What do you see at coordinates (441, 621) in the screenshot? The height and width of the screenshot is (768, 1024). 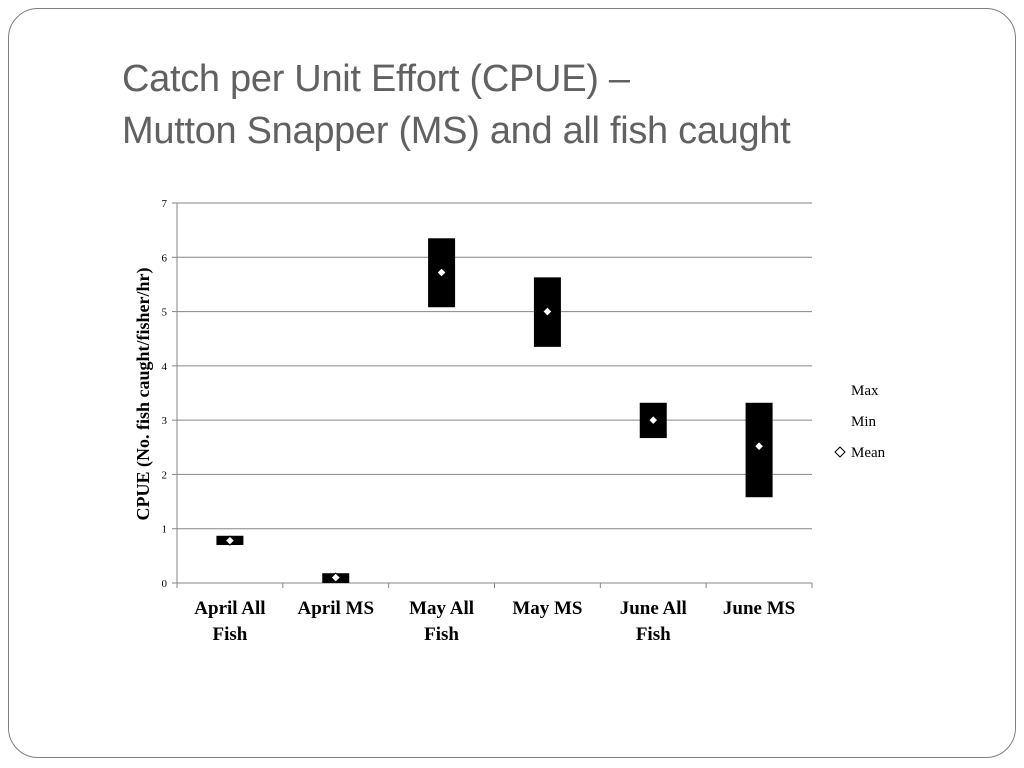 I see `x-category-label: May All Fish` at bounding box center [441, 621].